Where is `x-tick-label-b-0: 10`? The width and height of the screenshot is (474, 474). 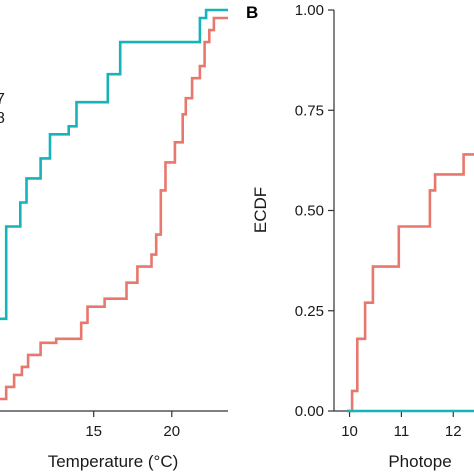 x-tick-label-b-0: 10 is located at coordinates (349, 431).